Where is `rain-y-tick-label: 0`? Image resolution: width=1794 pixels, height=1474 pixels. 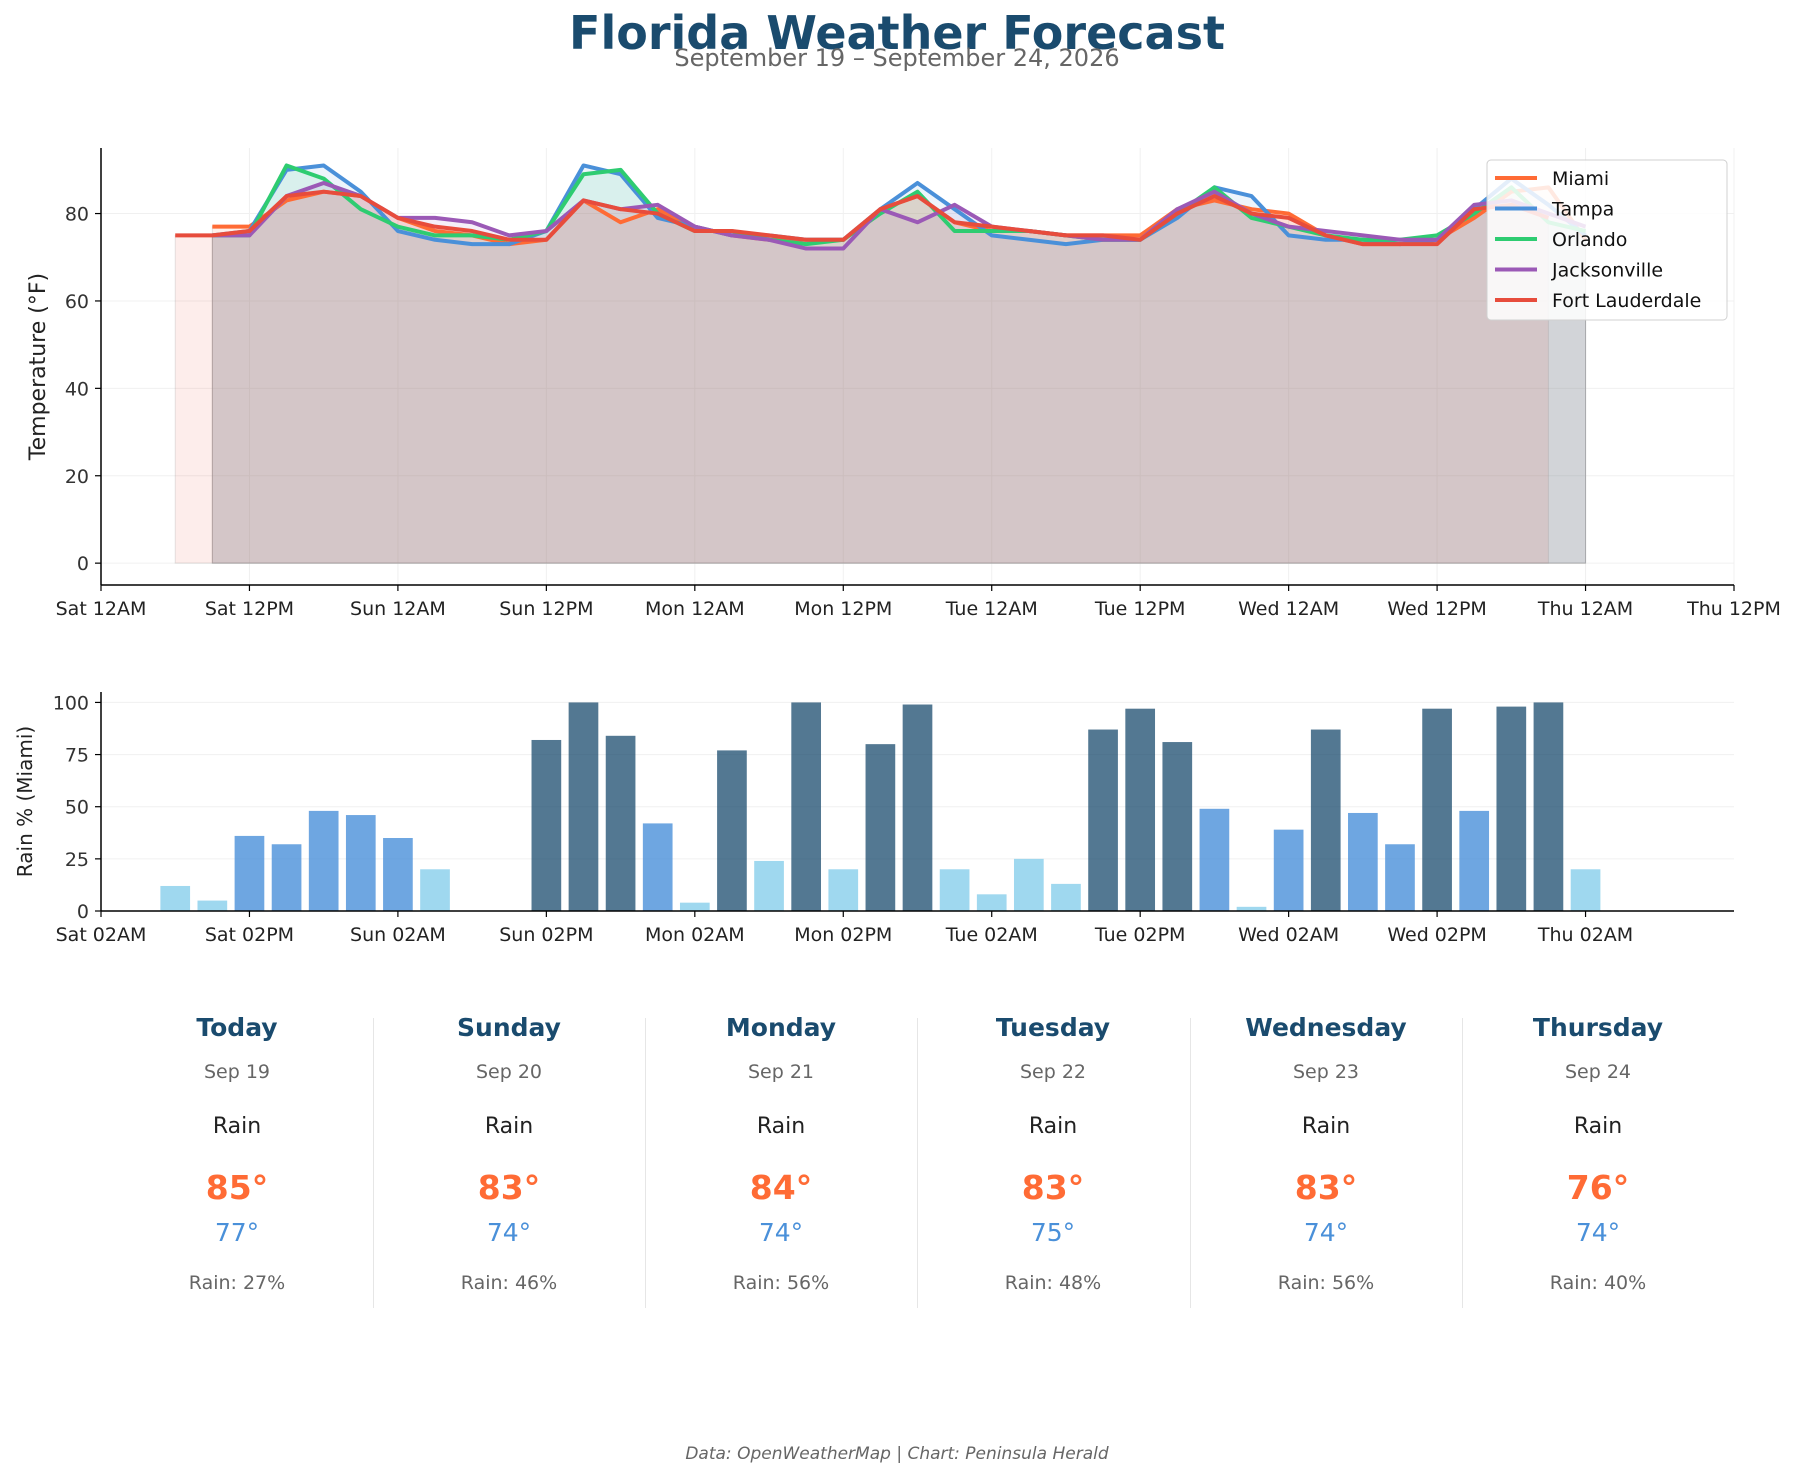
rain-y-tick-label: 0 is located at coordinates (83, 912).